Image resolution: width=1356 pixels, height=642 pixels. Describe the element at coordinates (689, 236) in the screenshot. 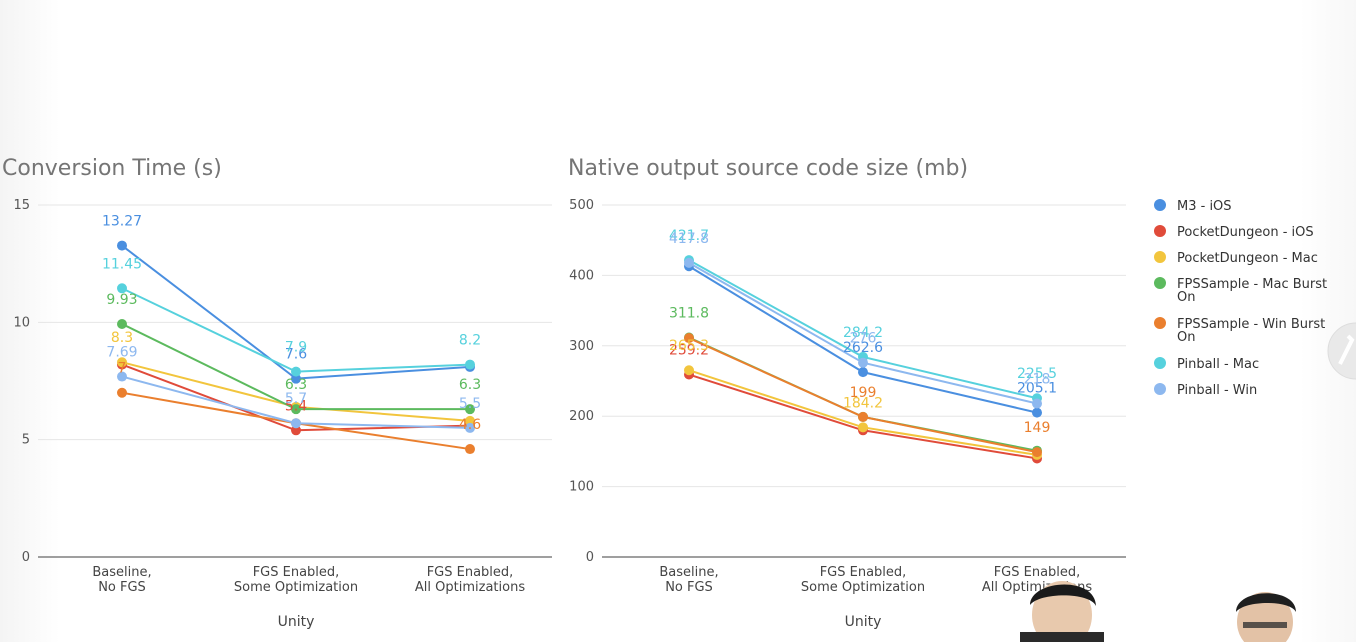

I see `data-label: 421.7` at that location.